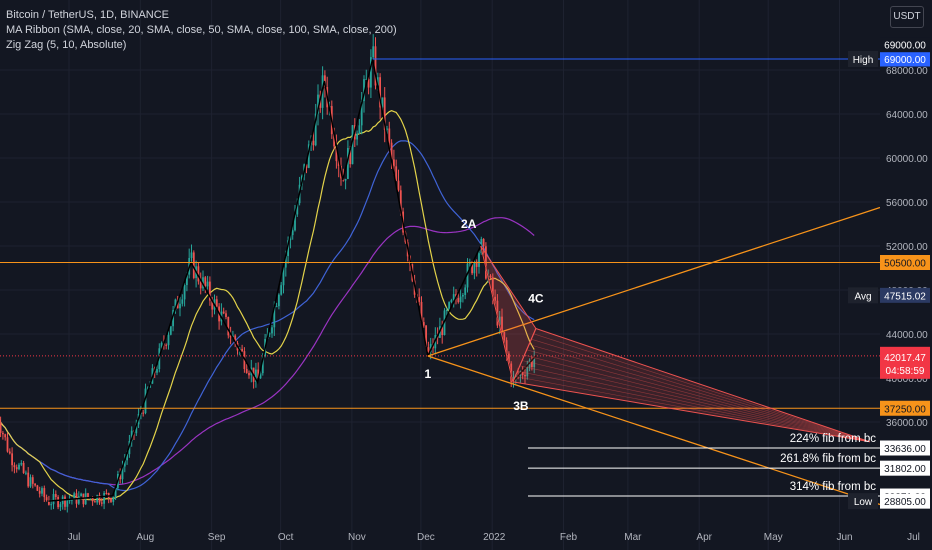 This screenshot has width=932, height=550. I want to click on fib-224-tag: 33636.00, so click(905, 449).